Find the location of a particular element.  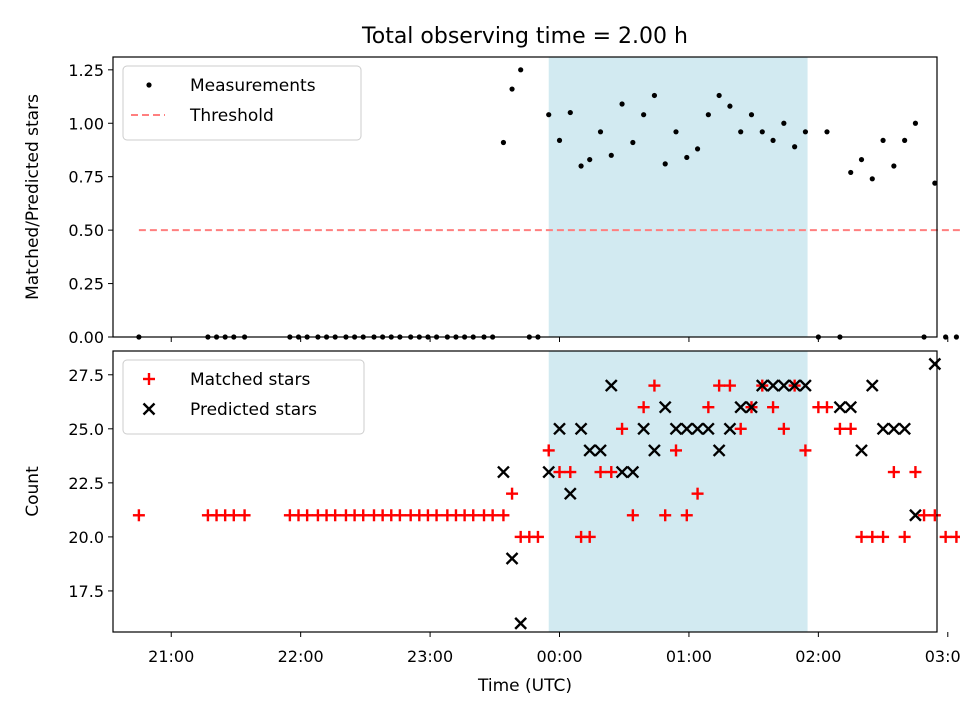

legend-label: Measurements is located at coordinates (253, 86).